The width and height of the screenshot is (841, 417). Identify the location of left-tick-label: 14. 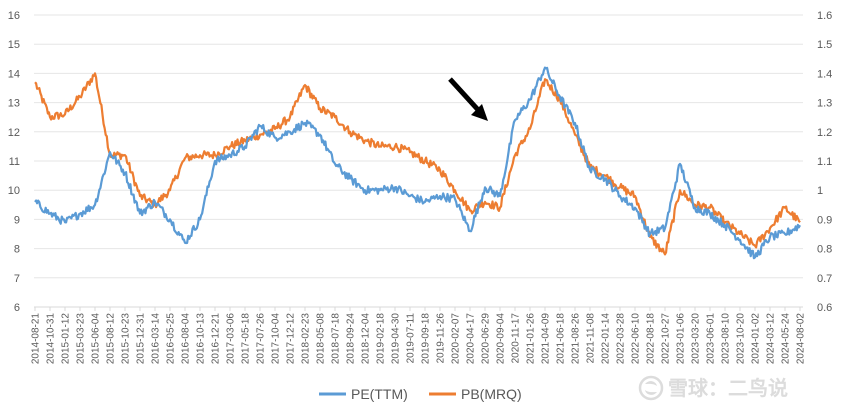
(14, 74).